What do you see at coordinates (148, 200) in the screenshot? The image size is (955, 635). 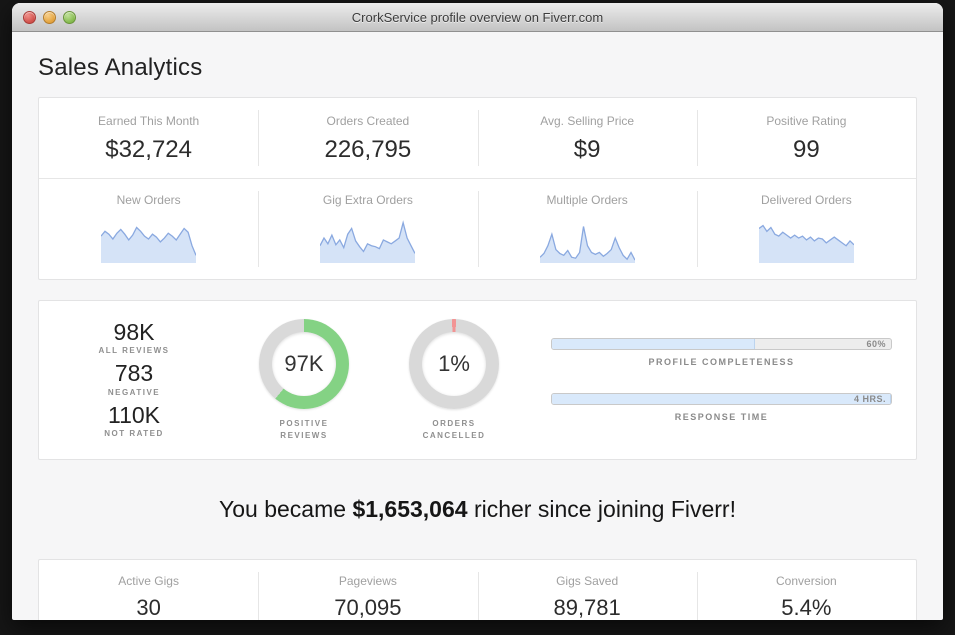 I see `sparkline-label: New Orders` at bounding box center [148, 200].